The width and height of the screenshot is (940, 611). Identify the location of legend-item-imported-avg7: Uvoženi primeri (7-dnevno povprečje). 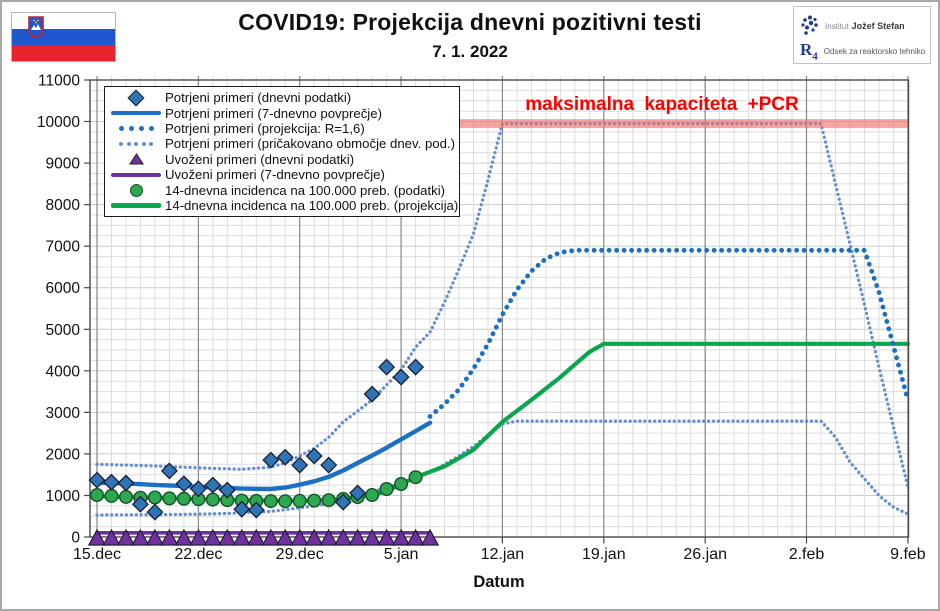
(281, 174).